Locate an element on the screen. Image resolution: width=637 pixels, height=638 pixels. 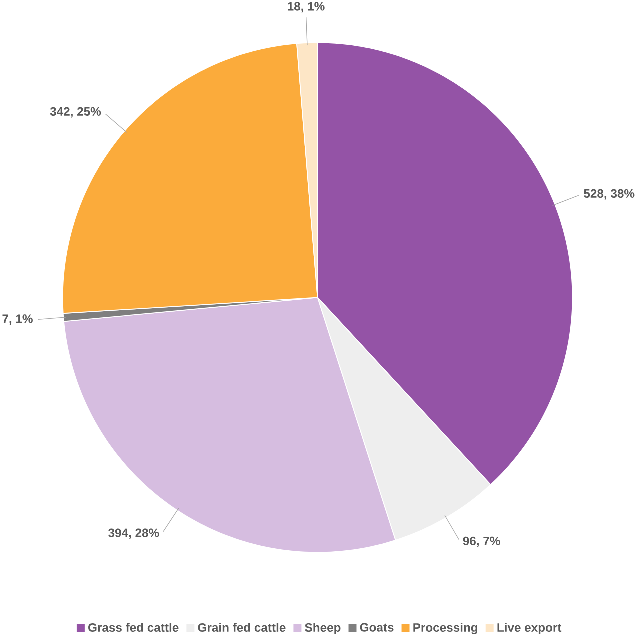
legend-label: Grain fed cattle is located at coordinates (242, 627).